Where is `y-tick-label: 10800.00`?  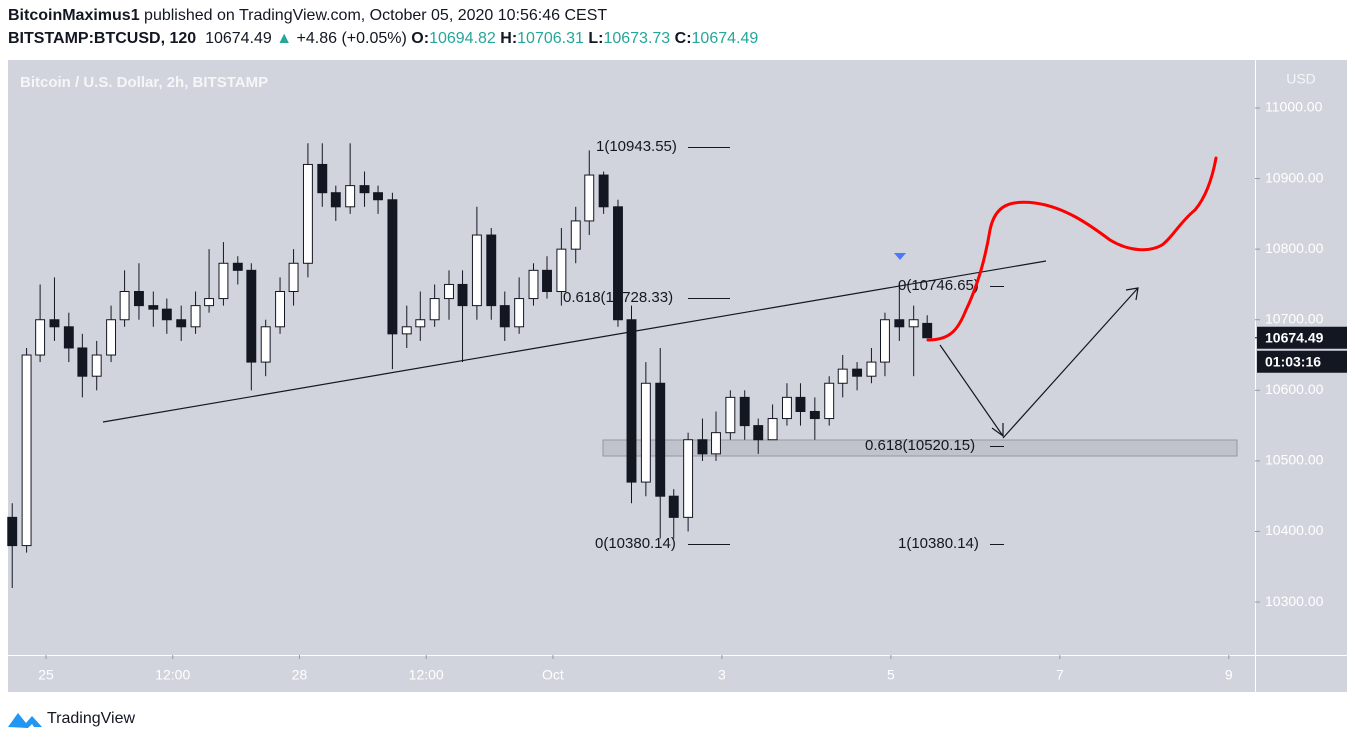
y-tick-label: 10800.00 is located at coordinates (1294, 248).